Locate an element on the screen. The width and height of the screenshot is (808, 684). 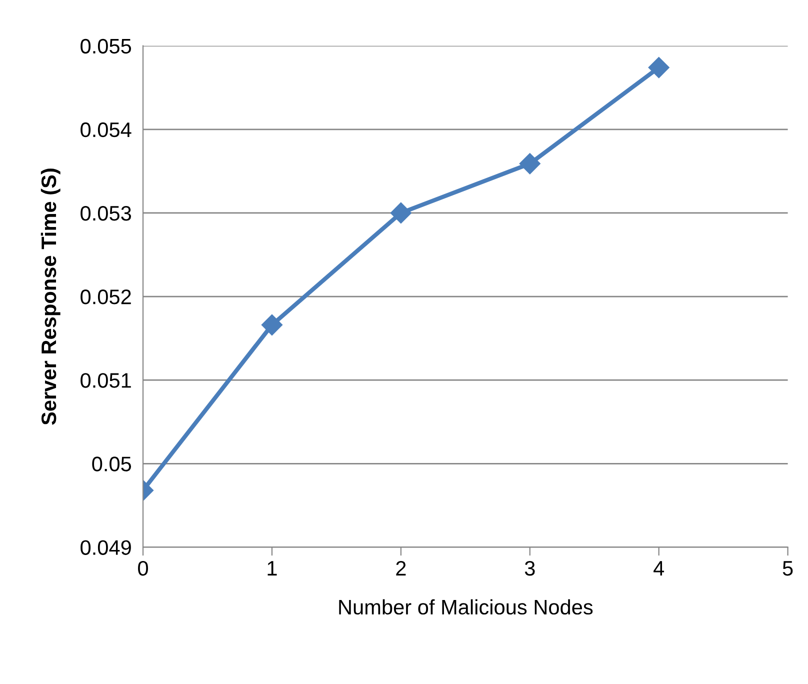
x-tick-label: 1 is located at coordinates (272, 568).